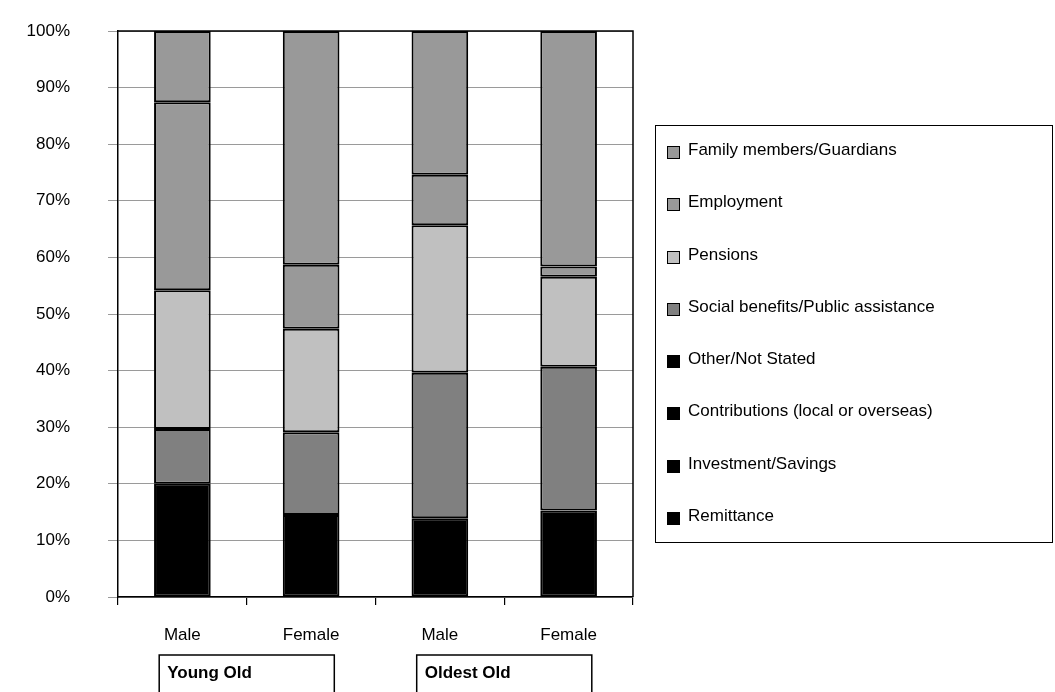 The image size is (1055, 692). I want to click on legend-label: Pensions, so click(723, 254).